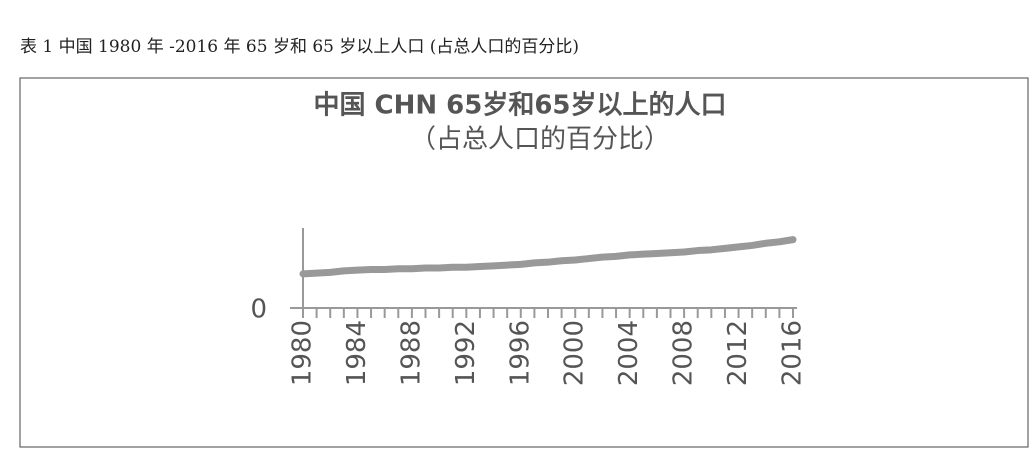 This screenshot has width=1036, height=460. I want to click on x-tick-label: 2016, so click(793, 353).